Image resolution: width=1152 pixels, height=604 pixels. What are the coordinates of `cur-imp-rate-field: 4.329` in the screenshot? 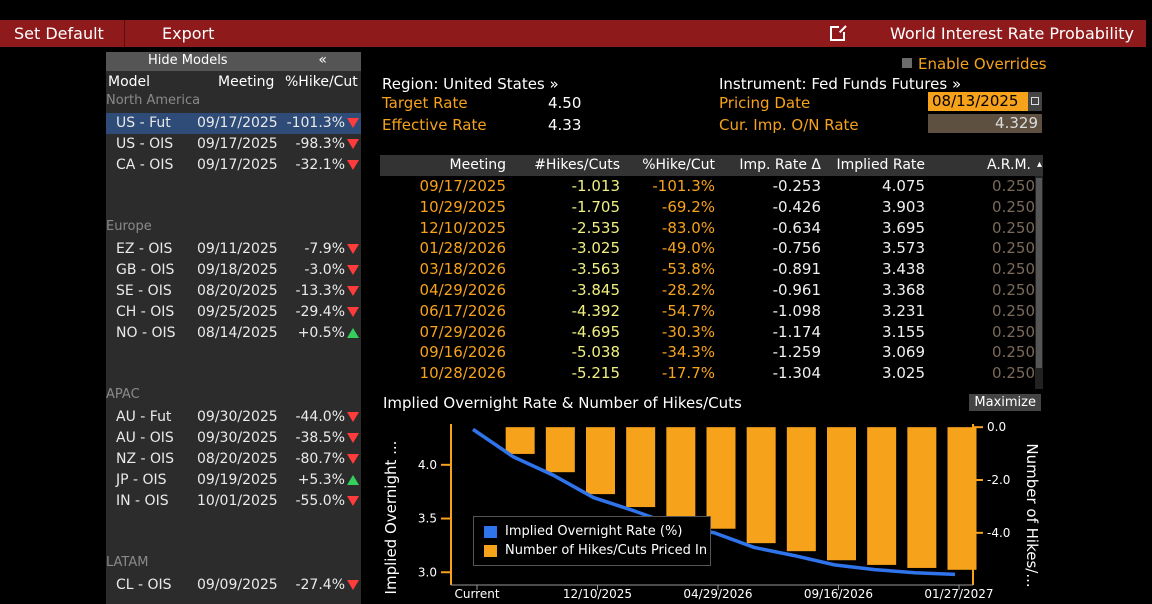 It's located at (985, 123).